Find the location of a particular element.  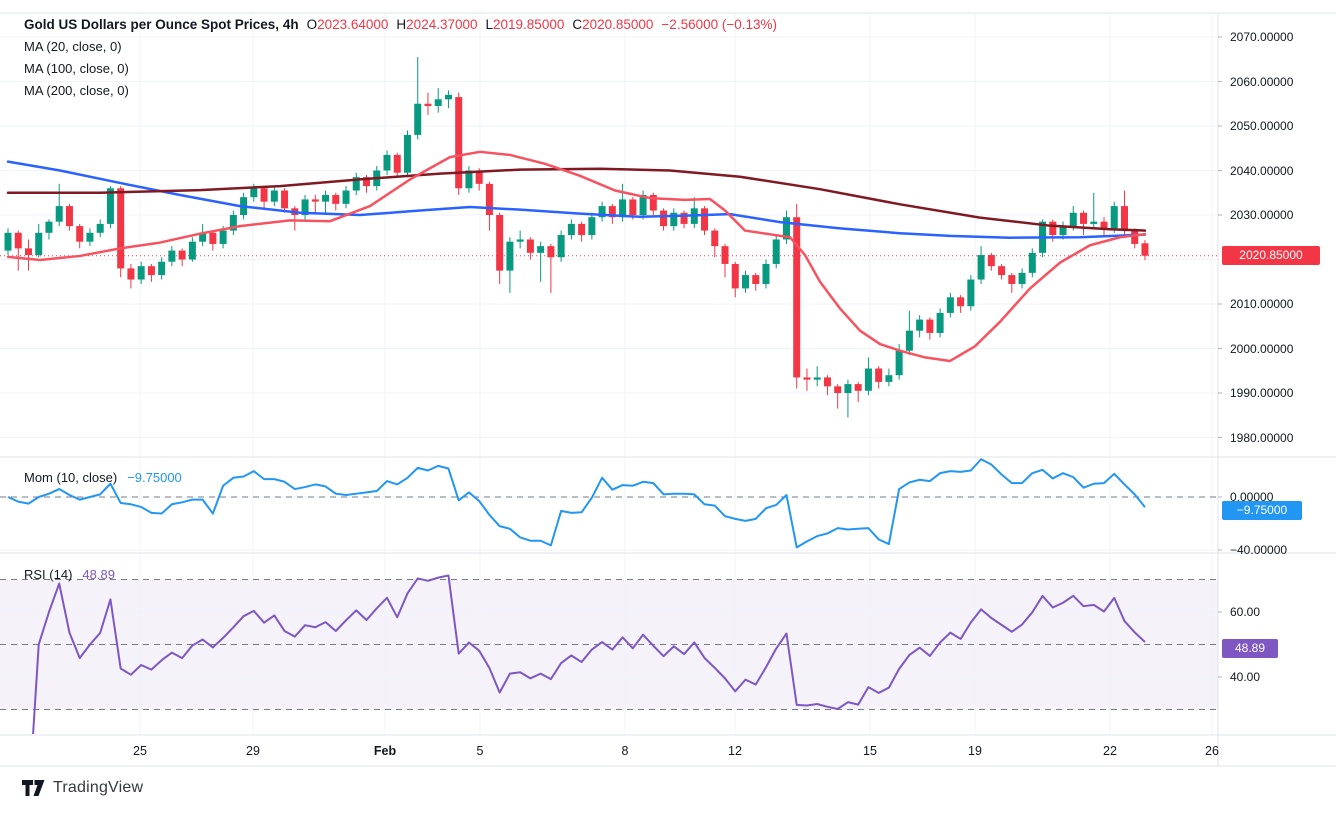

ohlc-high: H 2024.37000 is located at coordinates (436, 24).